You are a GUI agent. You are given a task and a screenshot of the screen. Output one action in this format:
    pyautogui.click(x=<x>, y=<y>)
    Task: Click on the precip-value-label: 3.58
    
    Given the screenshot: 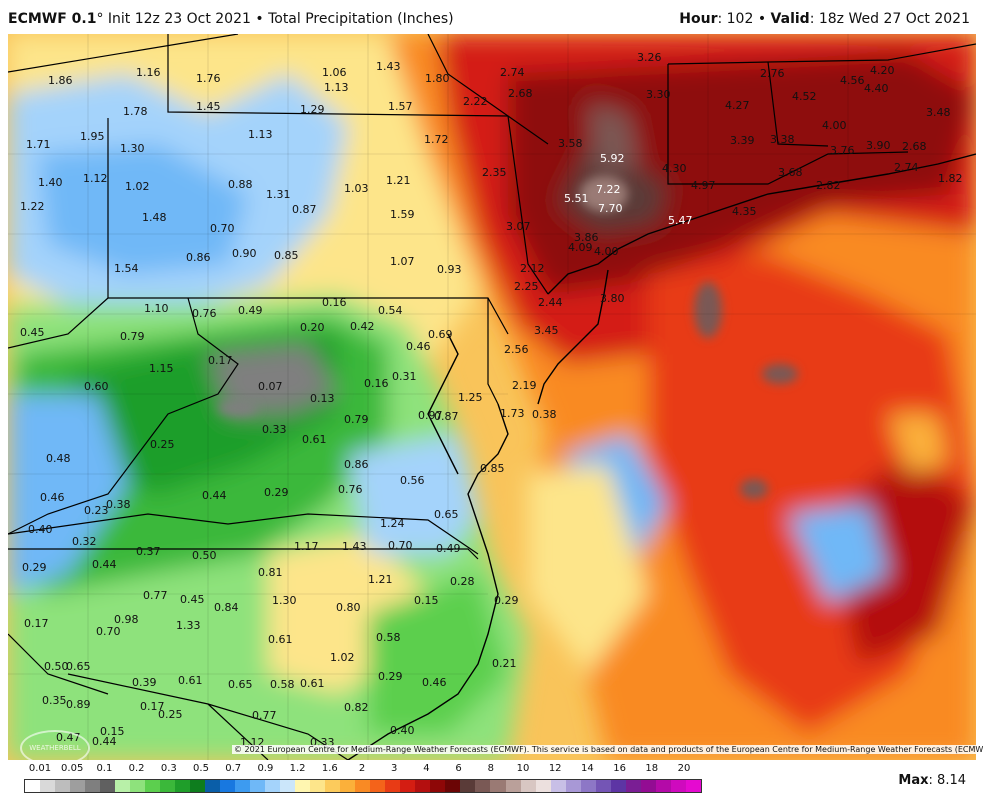 What is the action you would take?
    pyautogui.click(x=570, y=143)
    